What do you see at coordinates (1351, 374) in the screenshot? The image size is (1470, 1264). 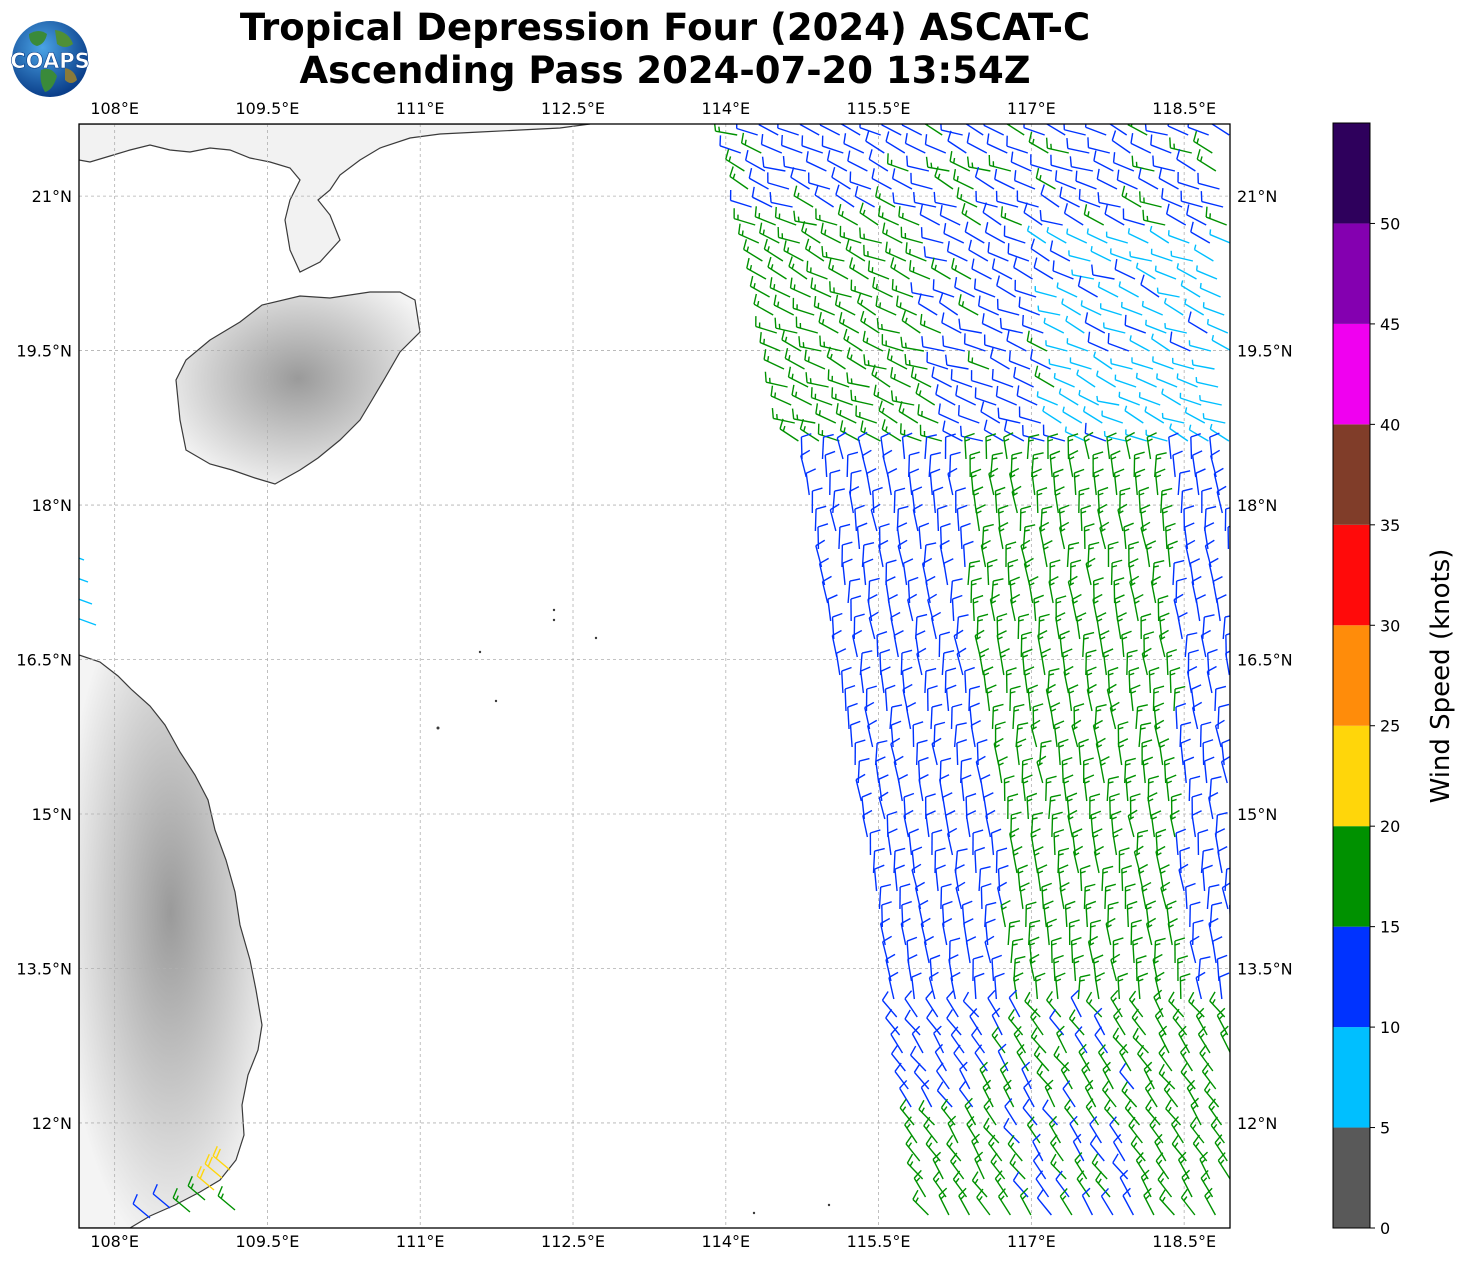 I see `colorbar-bin` at bounding box center [1351, 374].